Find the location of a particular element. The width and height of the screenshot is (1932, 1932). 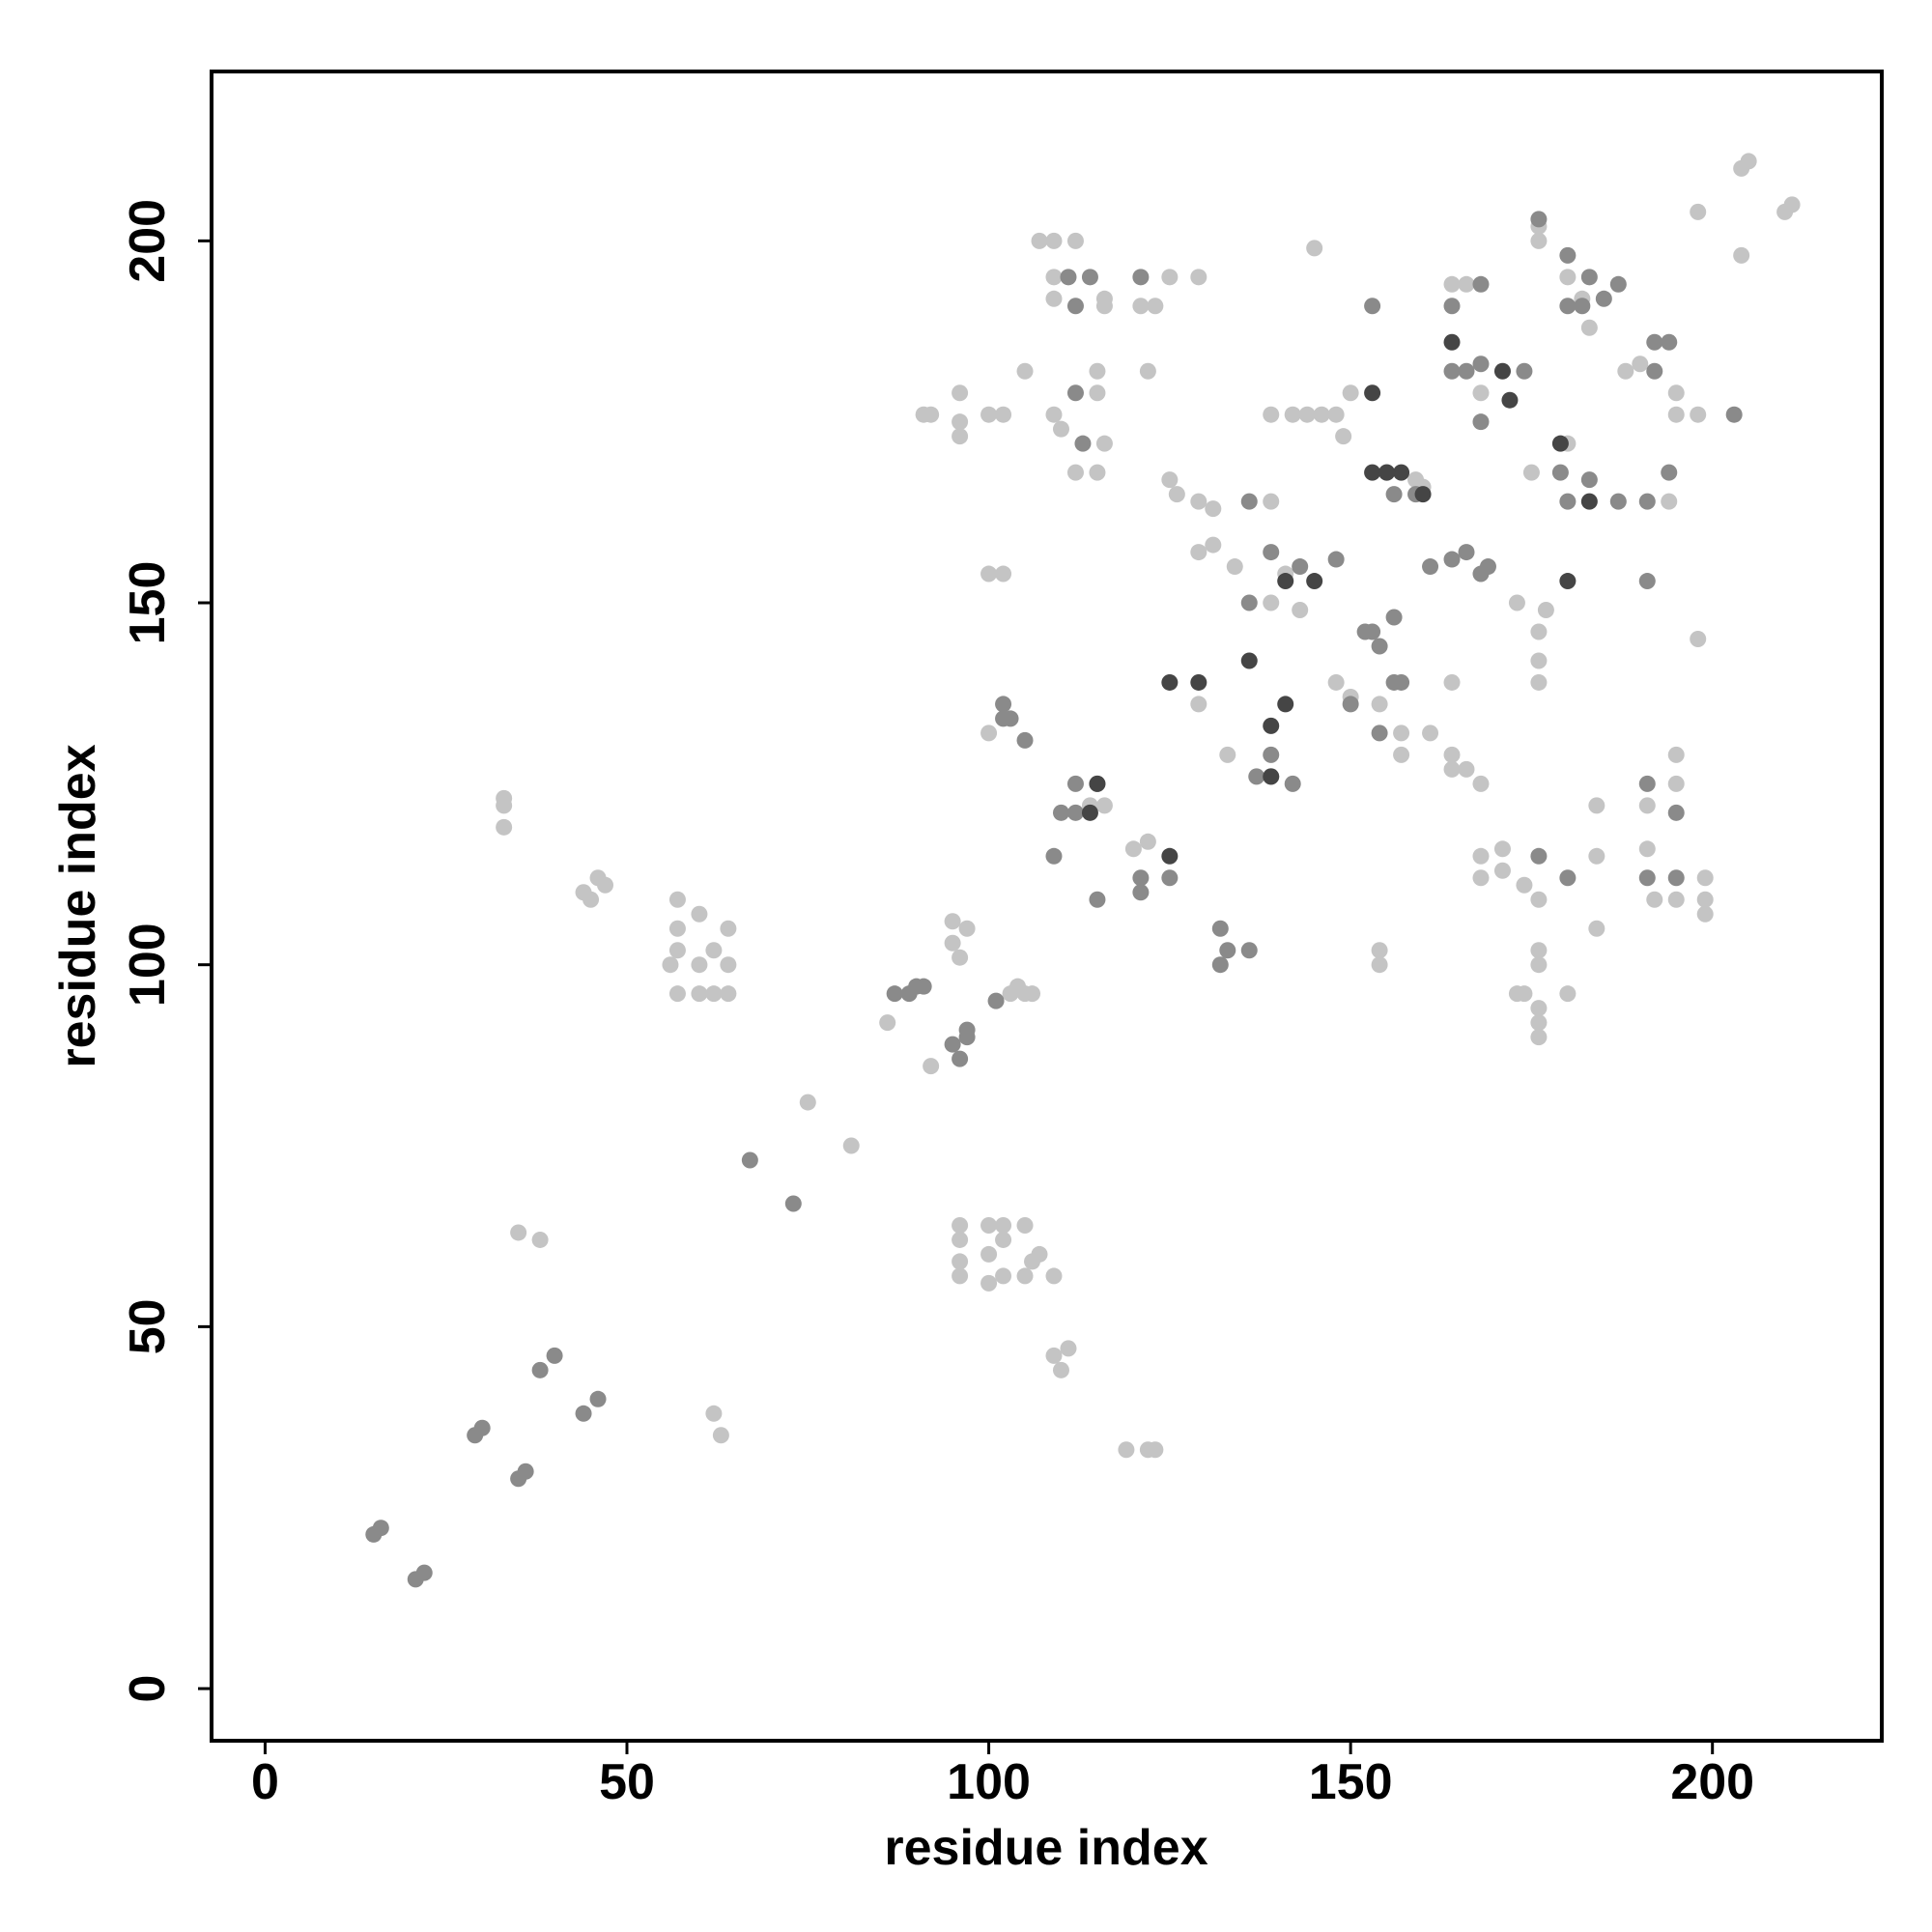

x-tick-label: 100 is located at coordinates (989, 1782).